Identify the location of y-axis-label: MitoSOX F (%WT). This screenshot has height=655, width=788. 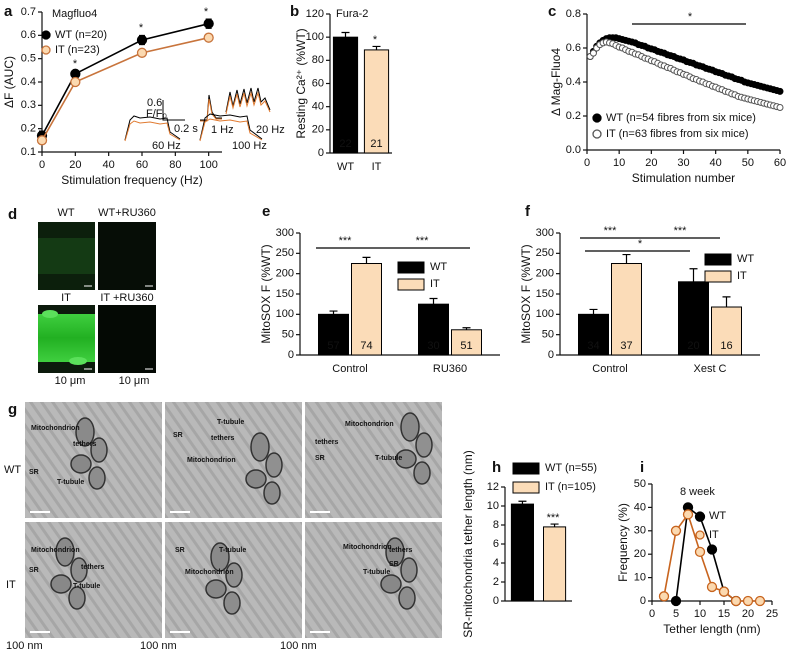
(526, 293).